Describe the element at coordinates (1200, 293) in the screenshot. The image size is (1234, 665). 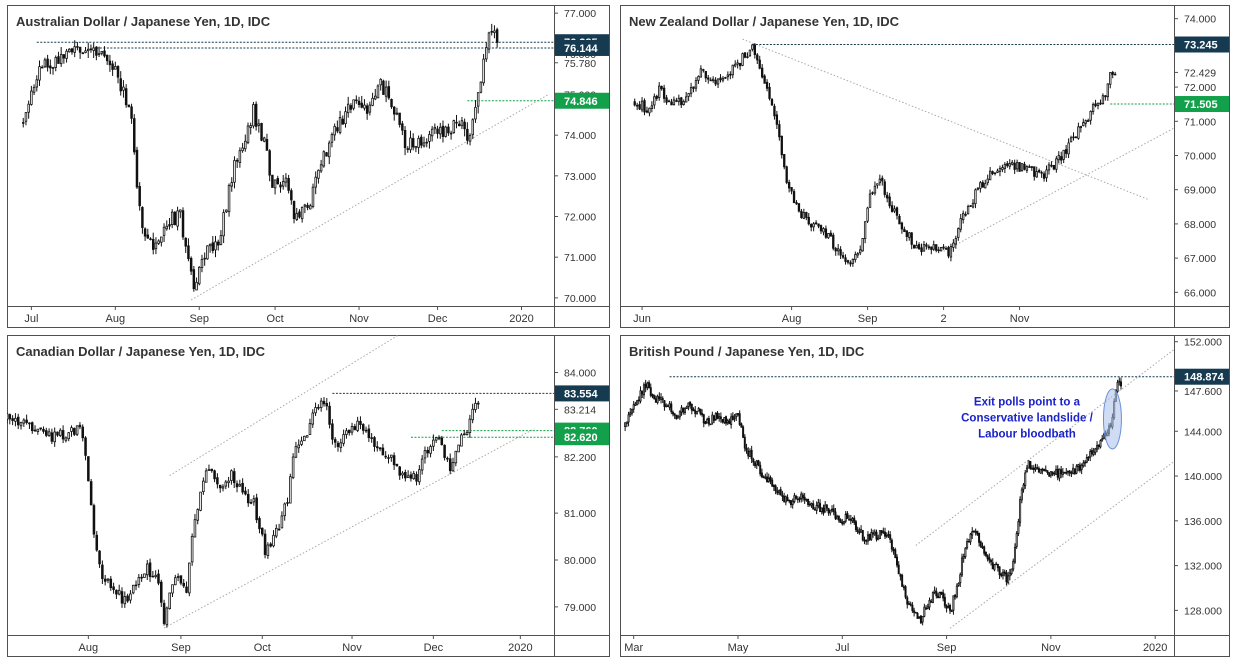
I see `y-tick-label: 66.000` at that location.